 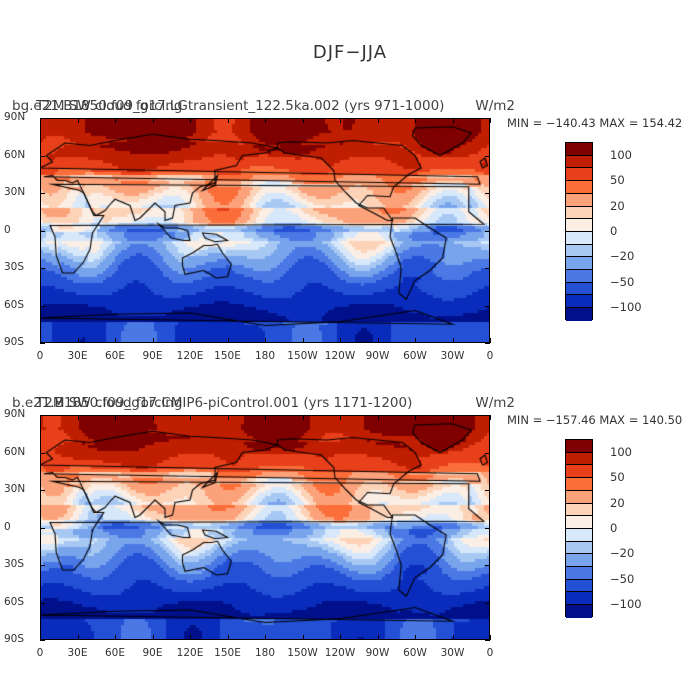 I want to click on x-tick-label: 90W, so click(x=377, y=653).